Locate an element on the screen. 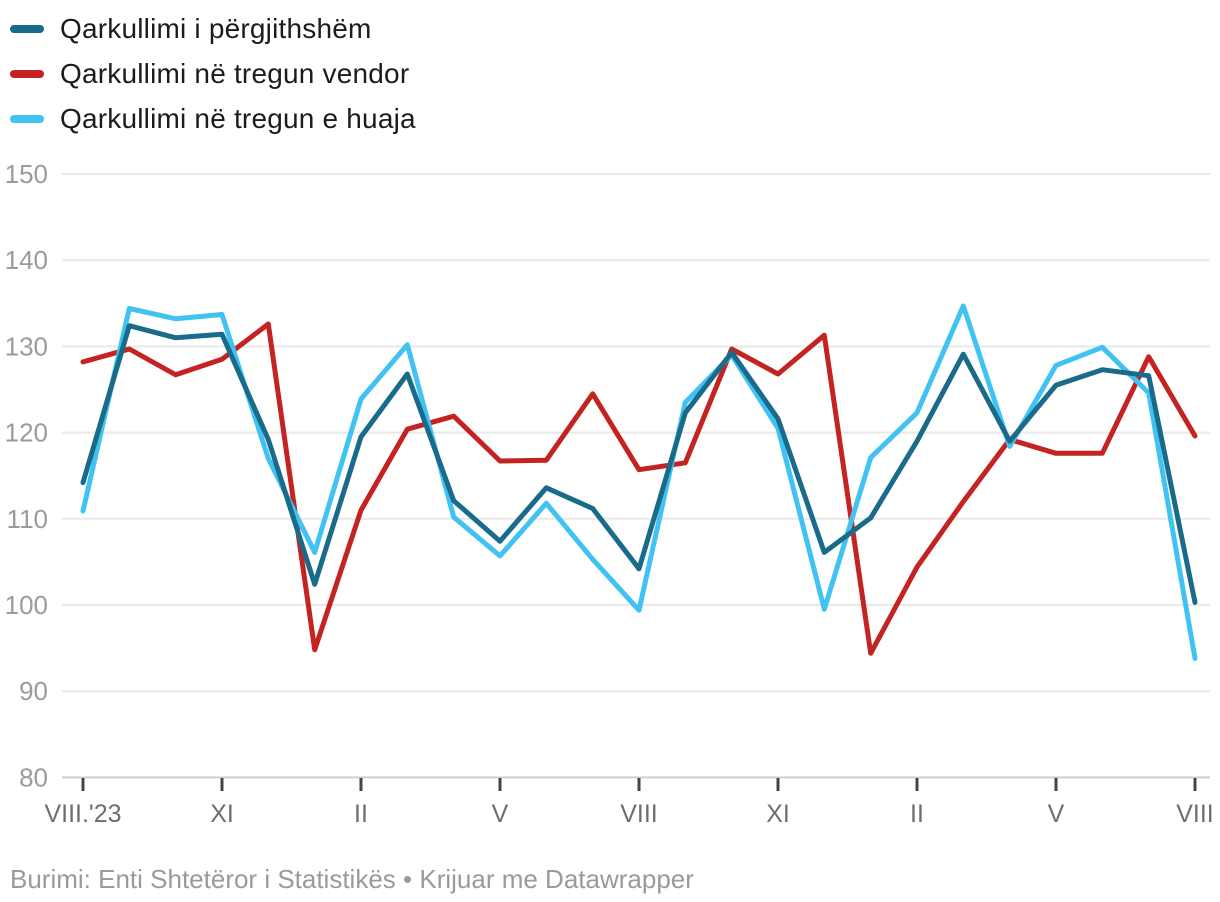 The width and height of the screenshot is (1220, 902). y-axis-tick-label: 140 is located at coordinates (26, 260).